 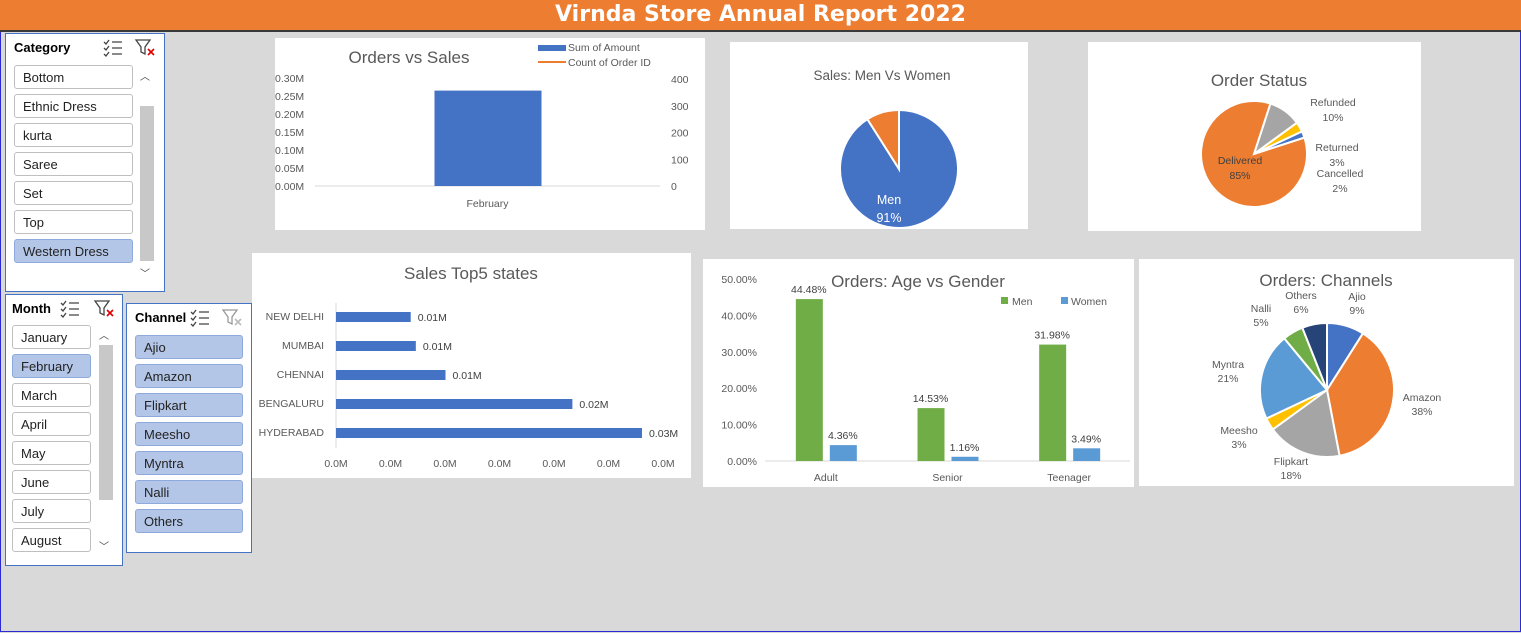 I want to click on sales-men-women-panel: Sales: Men Vs Women Men 91%, so click(x=879, y=135).